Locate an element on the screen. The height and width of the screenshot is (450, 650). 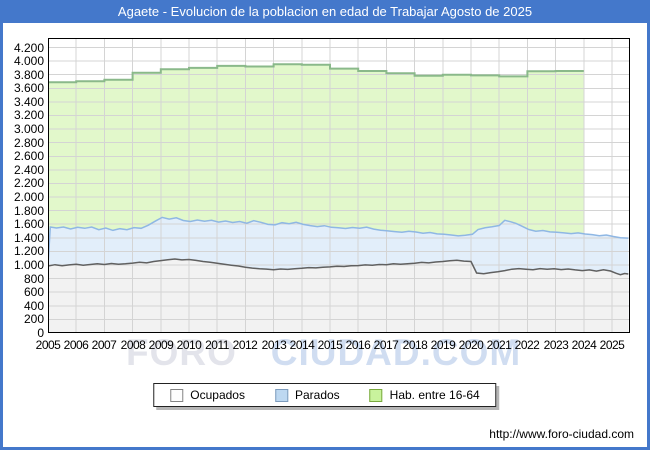
y-tick-label: 3.000 is located at coordinates (28, 129).